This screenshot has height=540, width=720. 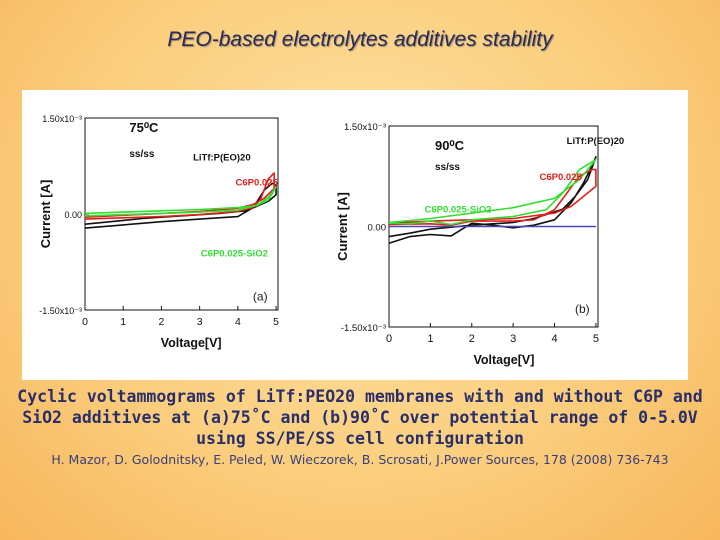 What do you see at coordinates (144, 127) in the screenshot?
I see `temperature-label: 75⁰C` at bounding box center [144, 127].